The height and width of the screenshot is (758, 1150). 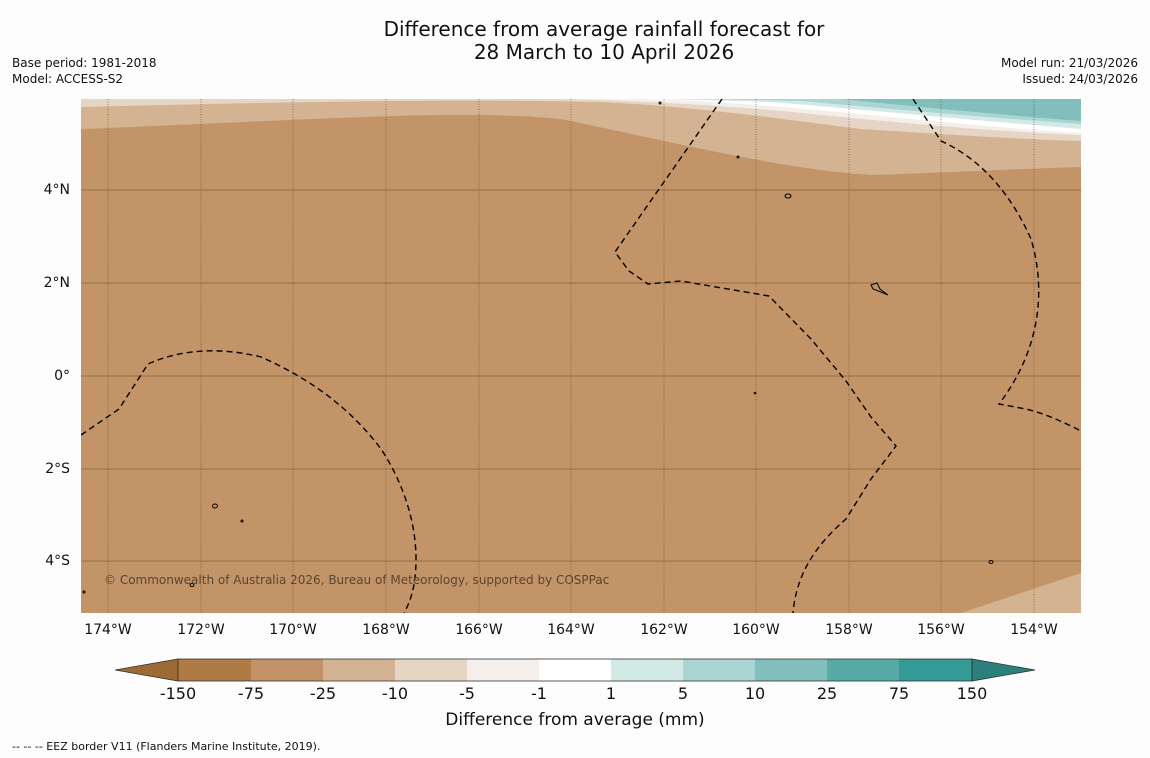 I want to click on model-run-date: Model run: 21/03/2026, so click(x=1069, y=63).